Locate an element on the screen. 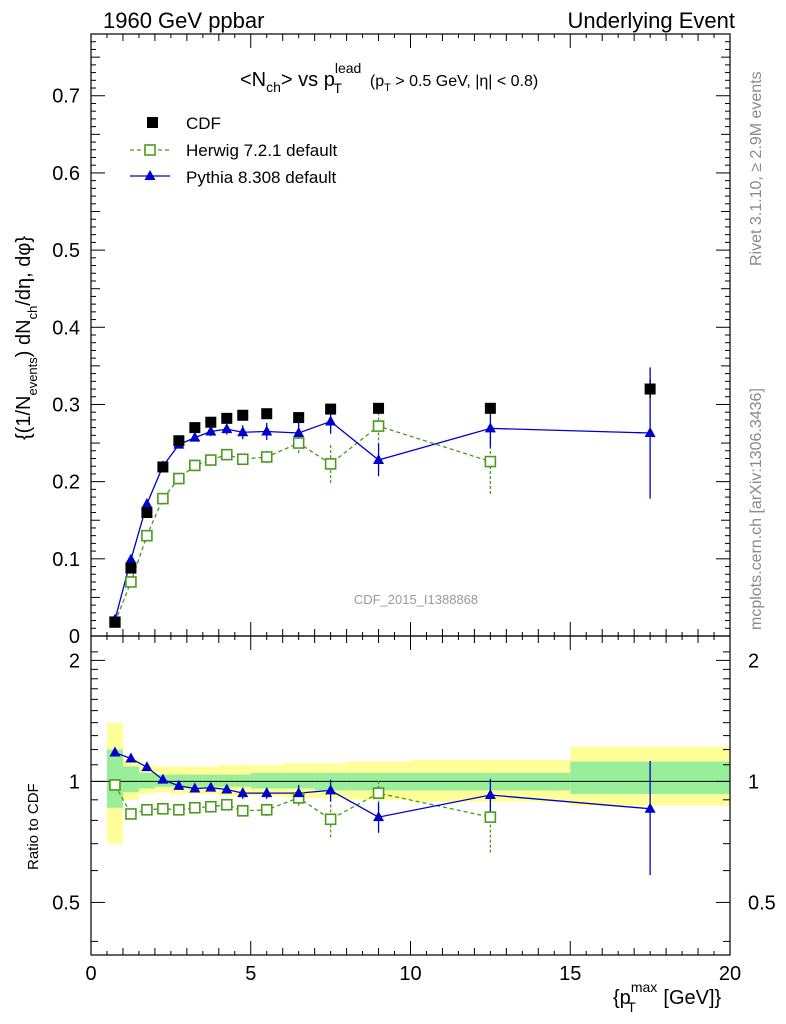 This screenshot has width=786, height=1024. x-tick-label: 10 is located at coordinates (410, 974).